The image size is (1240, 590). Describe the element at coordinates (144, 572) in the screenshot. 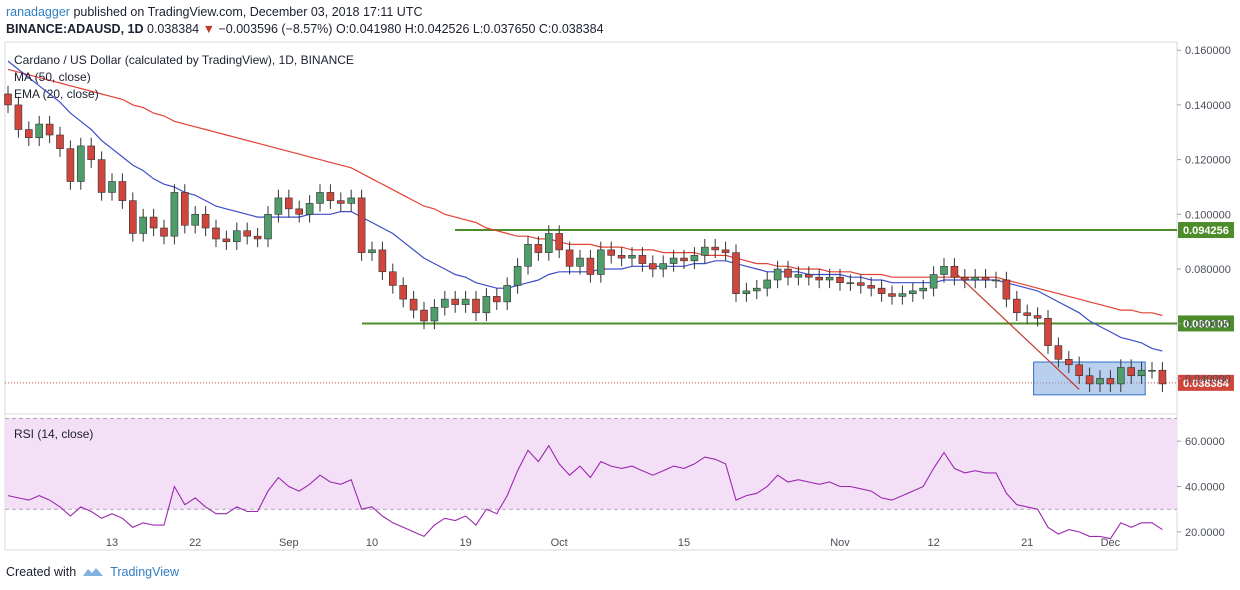

I see `tradingview-link: TradingView` at that location.